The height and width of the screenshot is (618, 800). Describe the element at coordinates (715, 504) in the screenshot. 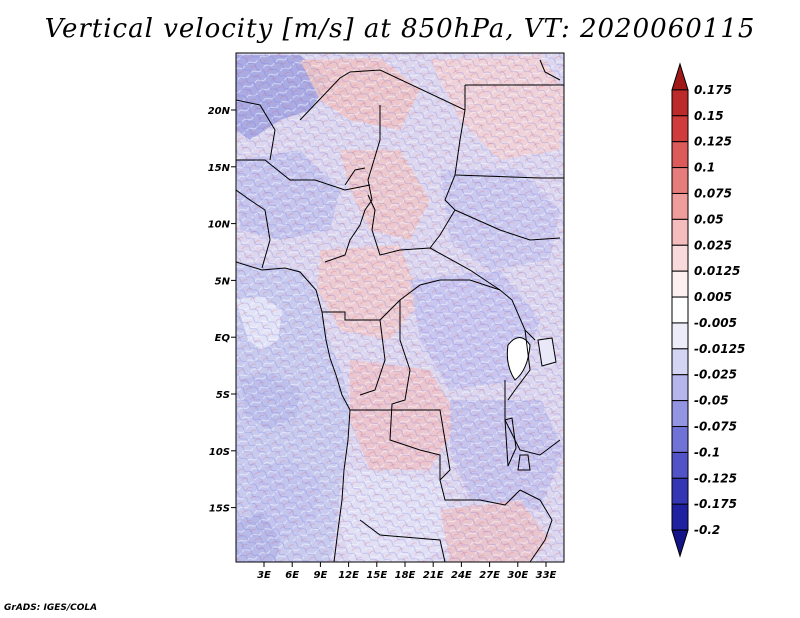

I see `colorbar-level-label: -0.175` at that location.